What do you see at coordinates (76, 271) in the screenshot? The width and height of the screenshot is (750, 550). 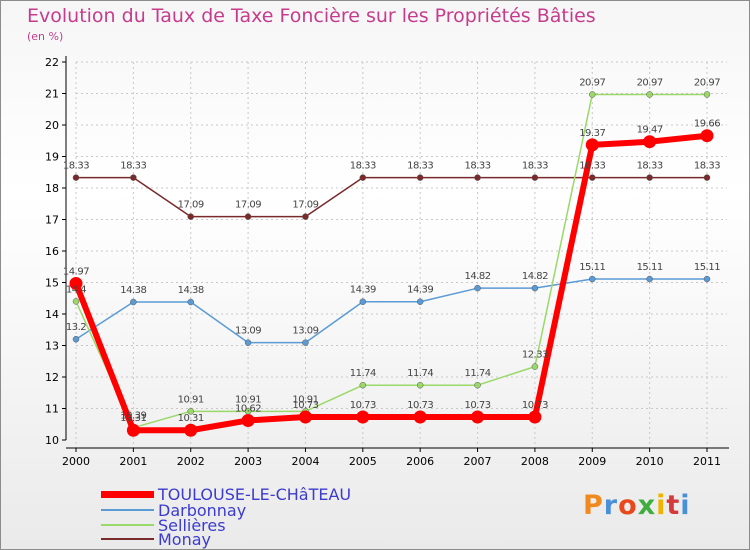 I see `data-label: 14.97` at bounding box center [76, 271].